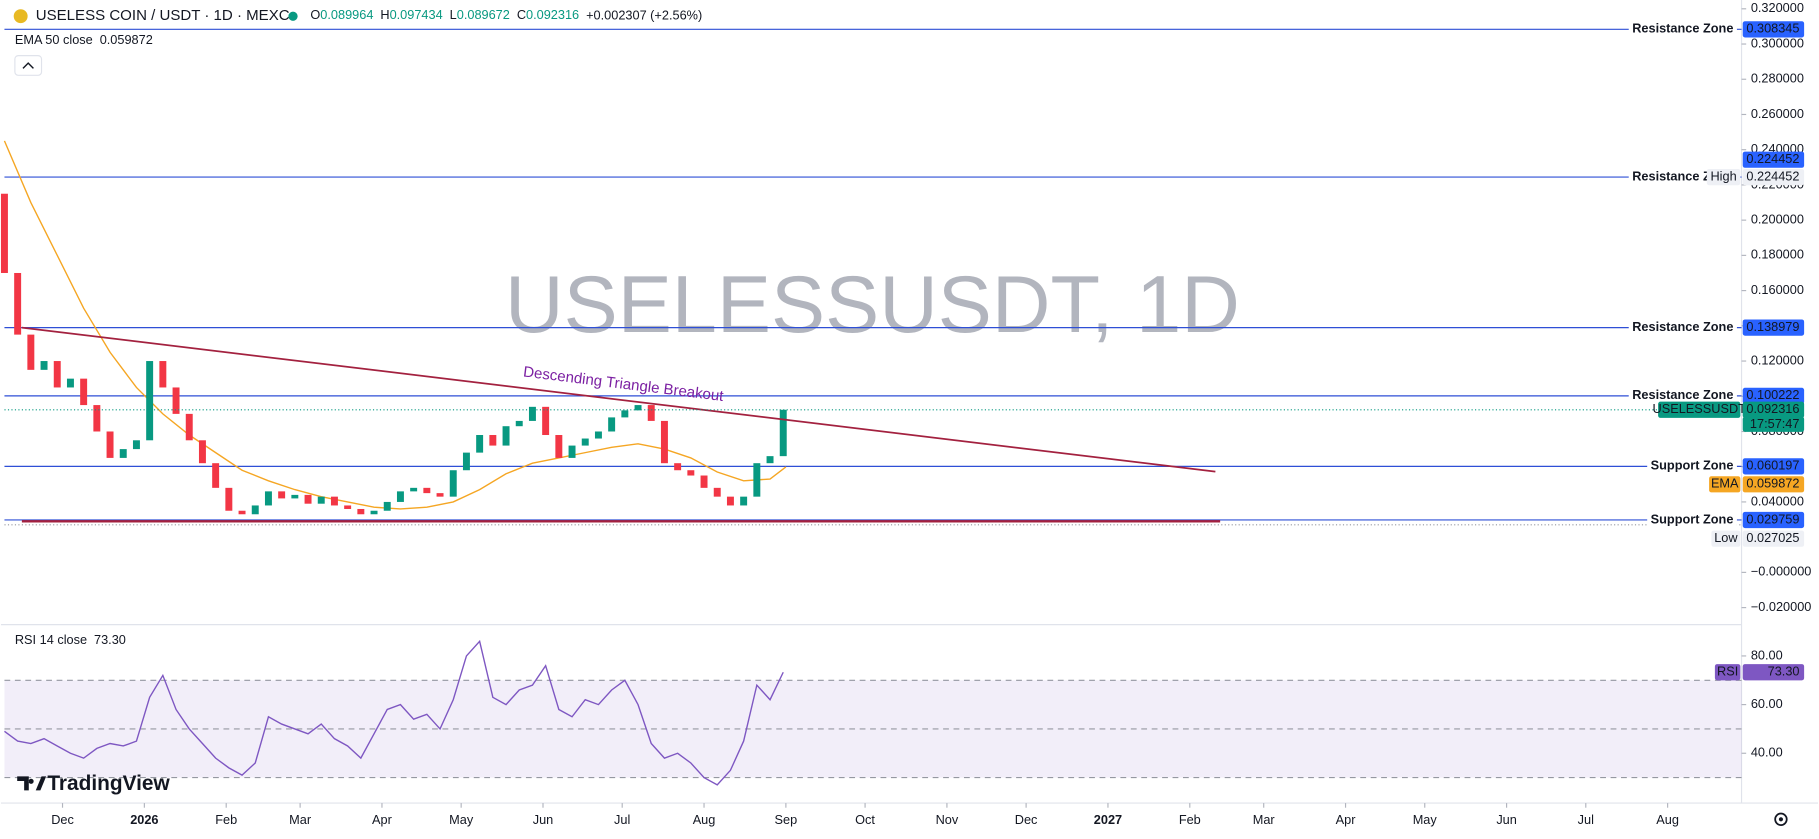 This screenshot has width=1819, height=839. Describe the element at coordinates (1781, 571) in the screenshot. I see `y-tick-label: −0.000000` at that location.